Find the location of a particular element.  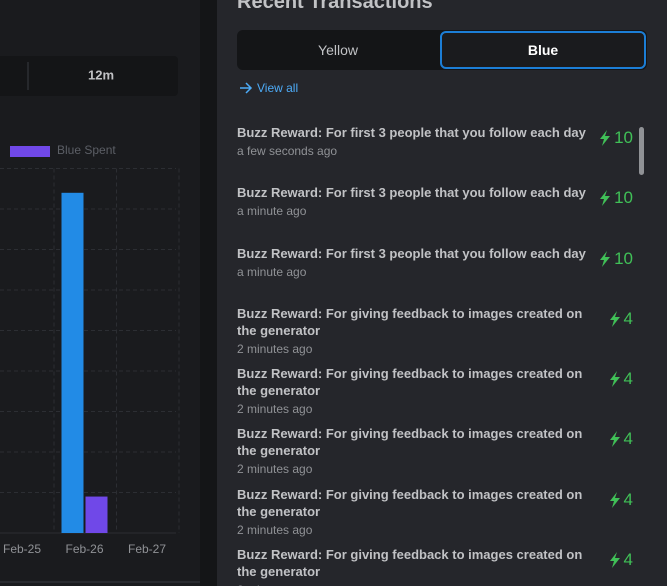

panel-title: Recent Transactions is located at coordinates (335, 6).